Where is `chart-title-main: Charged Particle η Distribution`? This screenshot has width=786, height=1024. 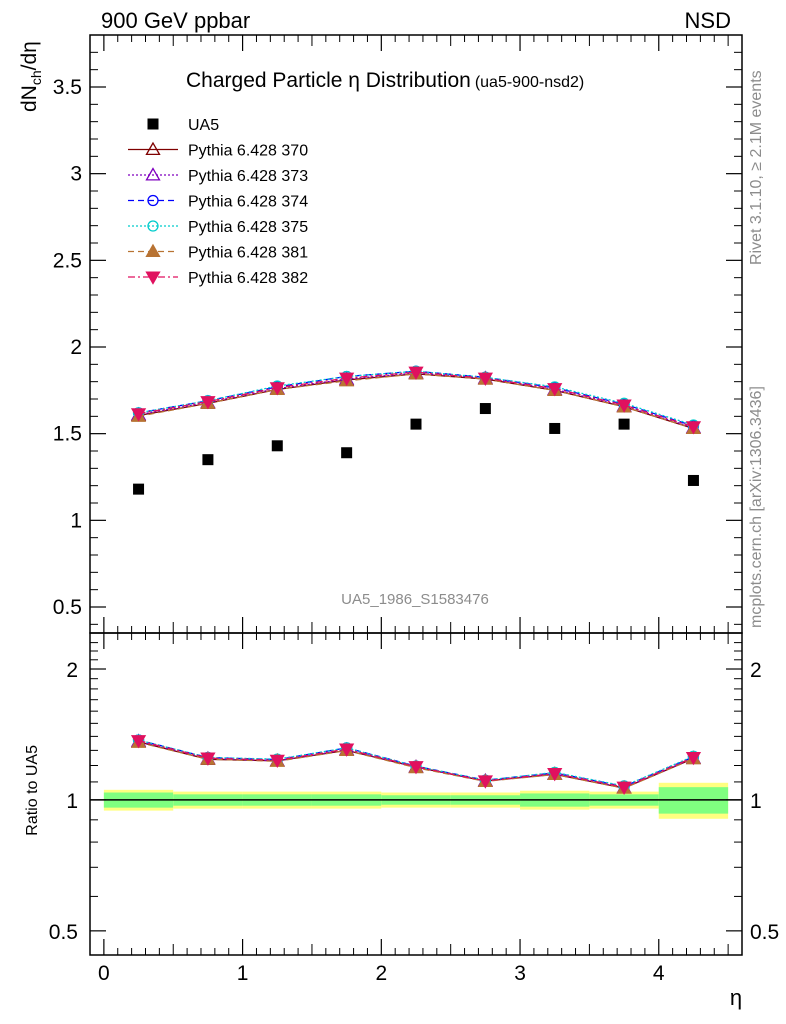 chart-title-main: Charged Particle η Distribution is located at coordinates (328, 80).